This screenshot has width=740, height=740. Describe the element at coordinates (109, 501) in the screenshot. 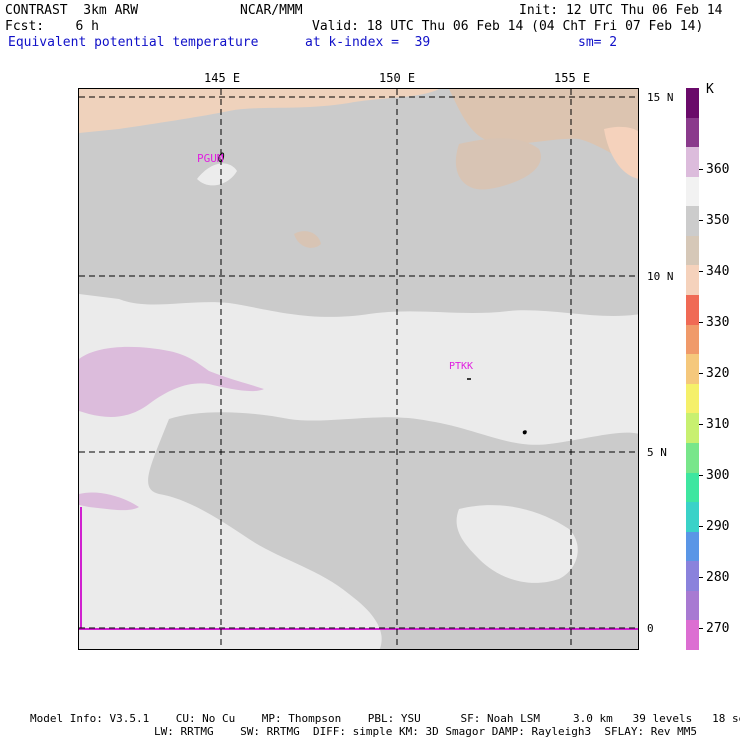

I see `purple-region-sw` at that location.